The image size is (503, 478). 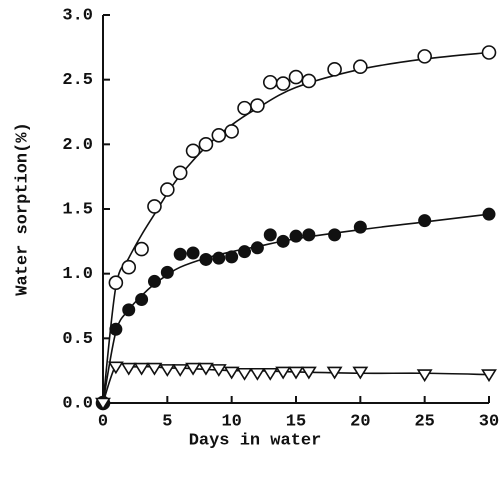 I want to click on y-tick-label: 0.0, so click(x=77, y=403).